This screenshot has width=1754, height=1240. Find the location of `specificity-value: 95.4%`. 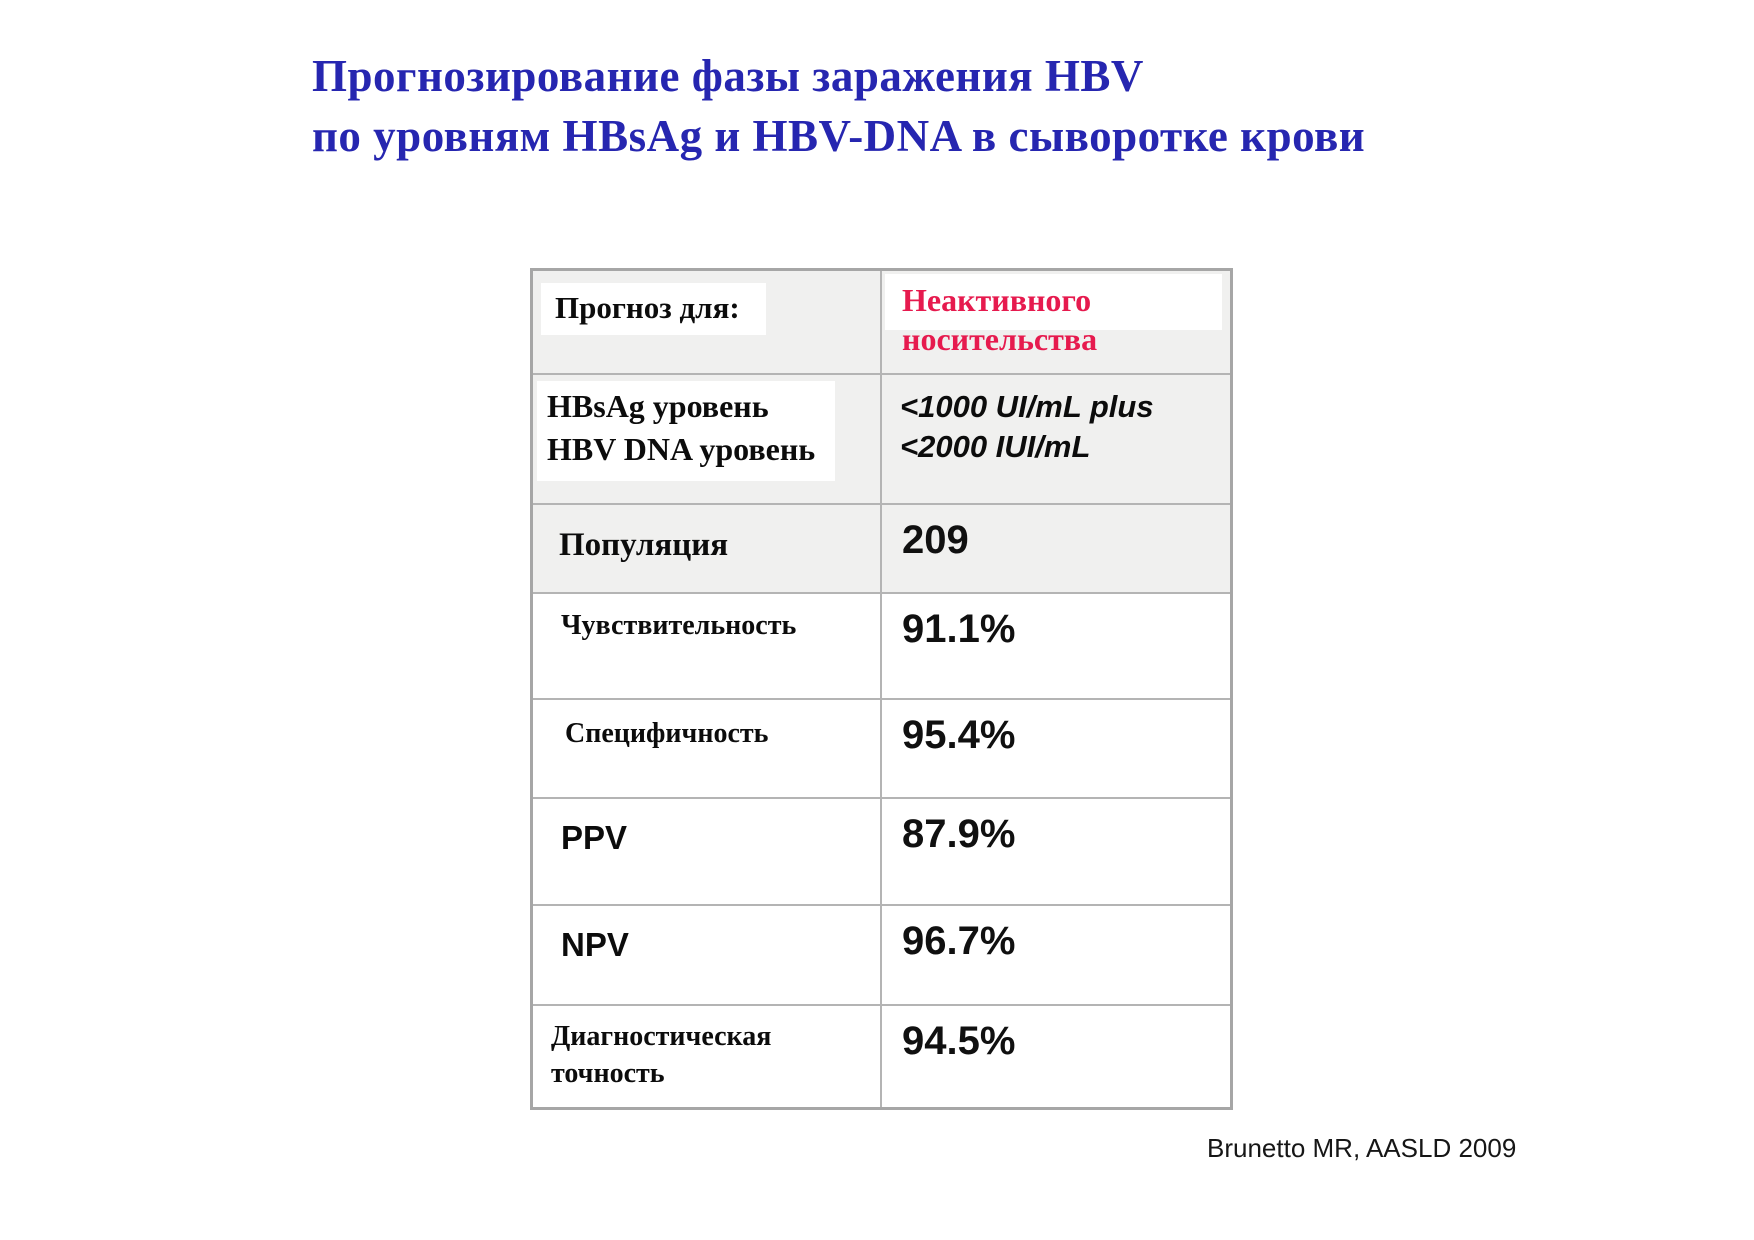

specificity-value: 95.4% is located at coordinates (1056, 749).